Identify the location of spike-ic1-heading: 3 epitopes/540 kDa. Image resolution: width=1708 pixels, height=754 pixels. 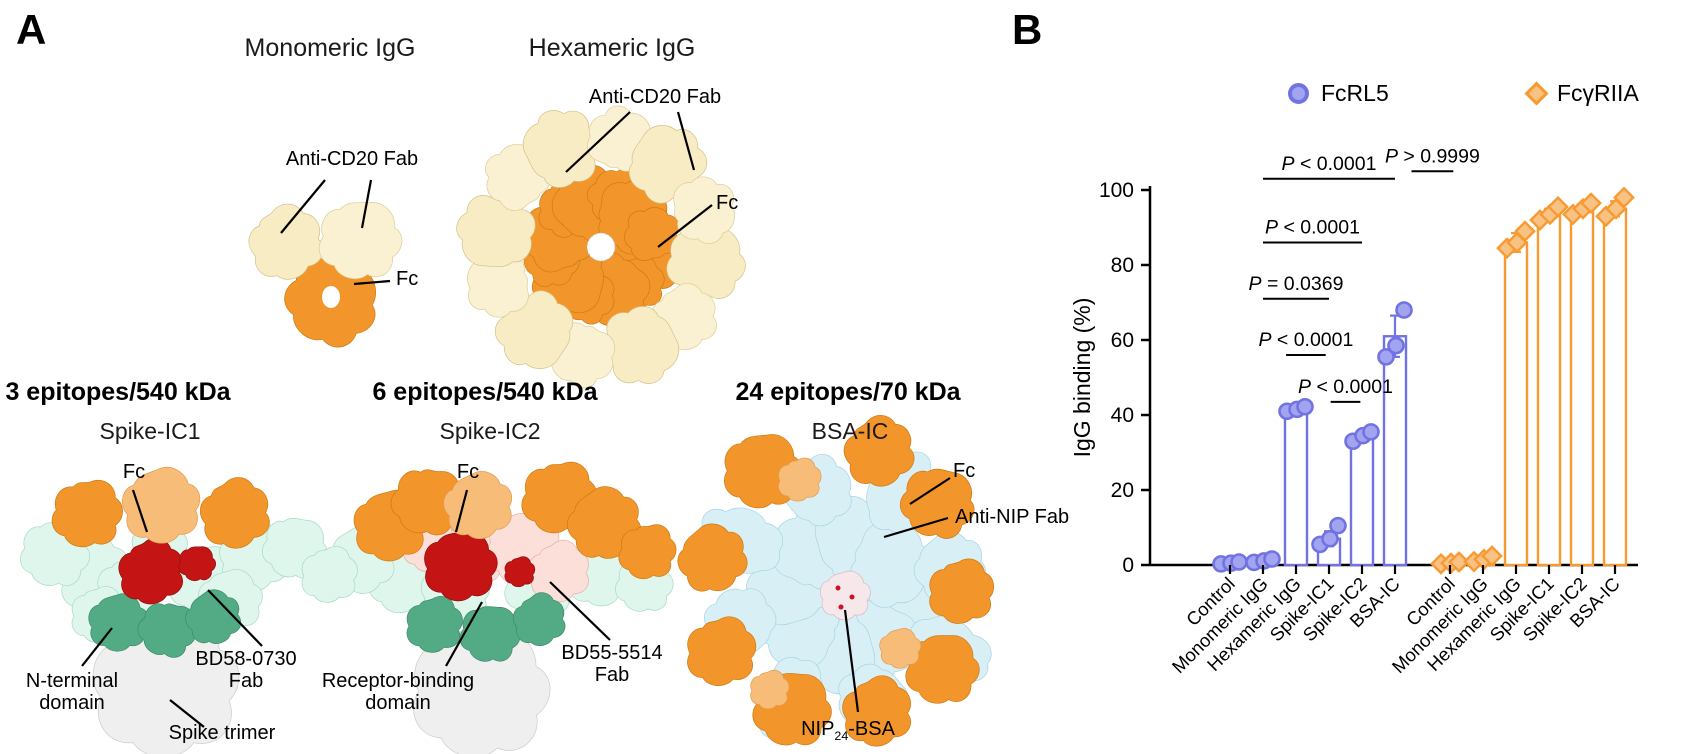
(118, 392).